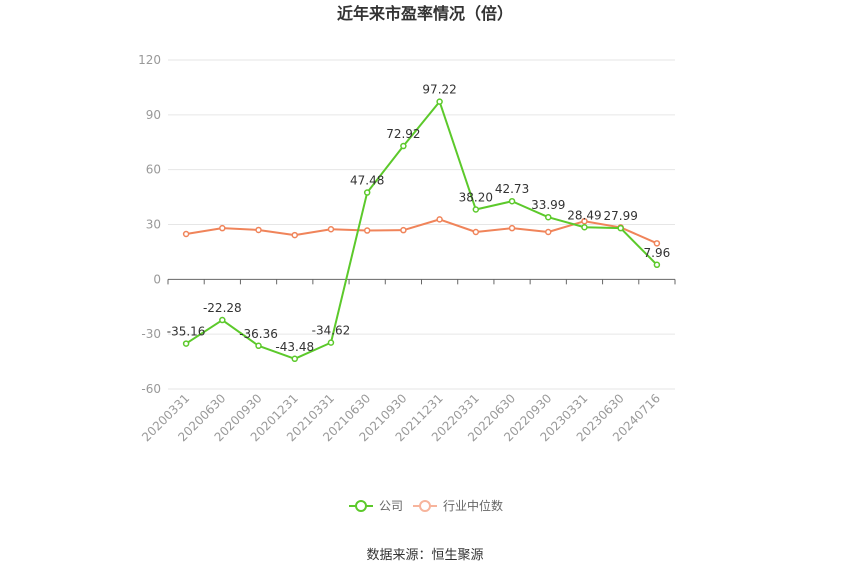  Describe the element at coordinates (149, 60) in the screenshot. I see `y-tick-label: 120` at that location.